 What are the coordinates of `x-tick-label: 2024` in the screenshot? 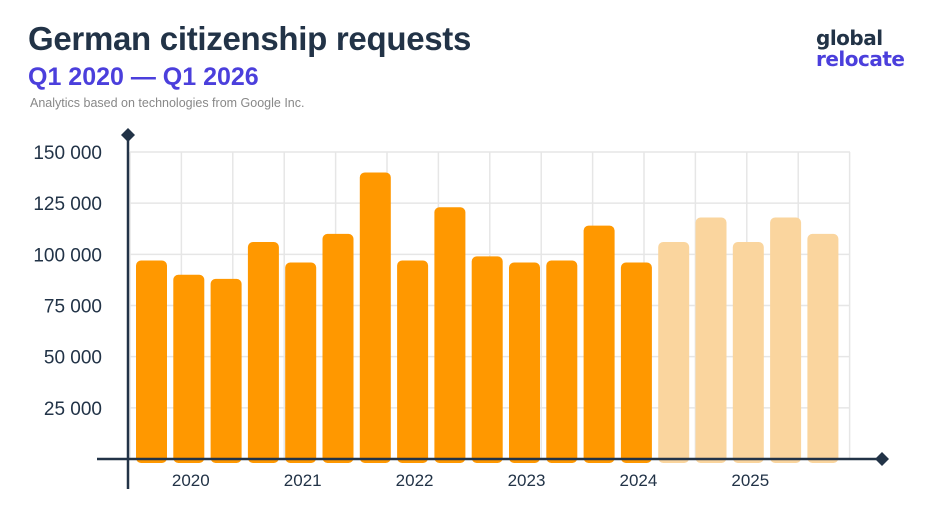 It's located at (638, 480).